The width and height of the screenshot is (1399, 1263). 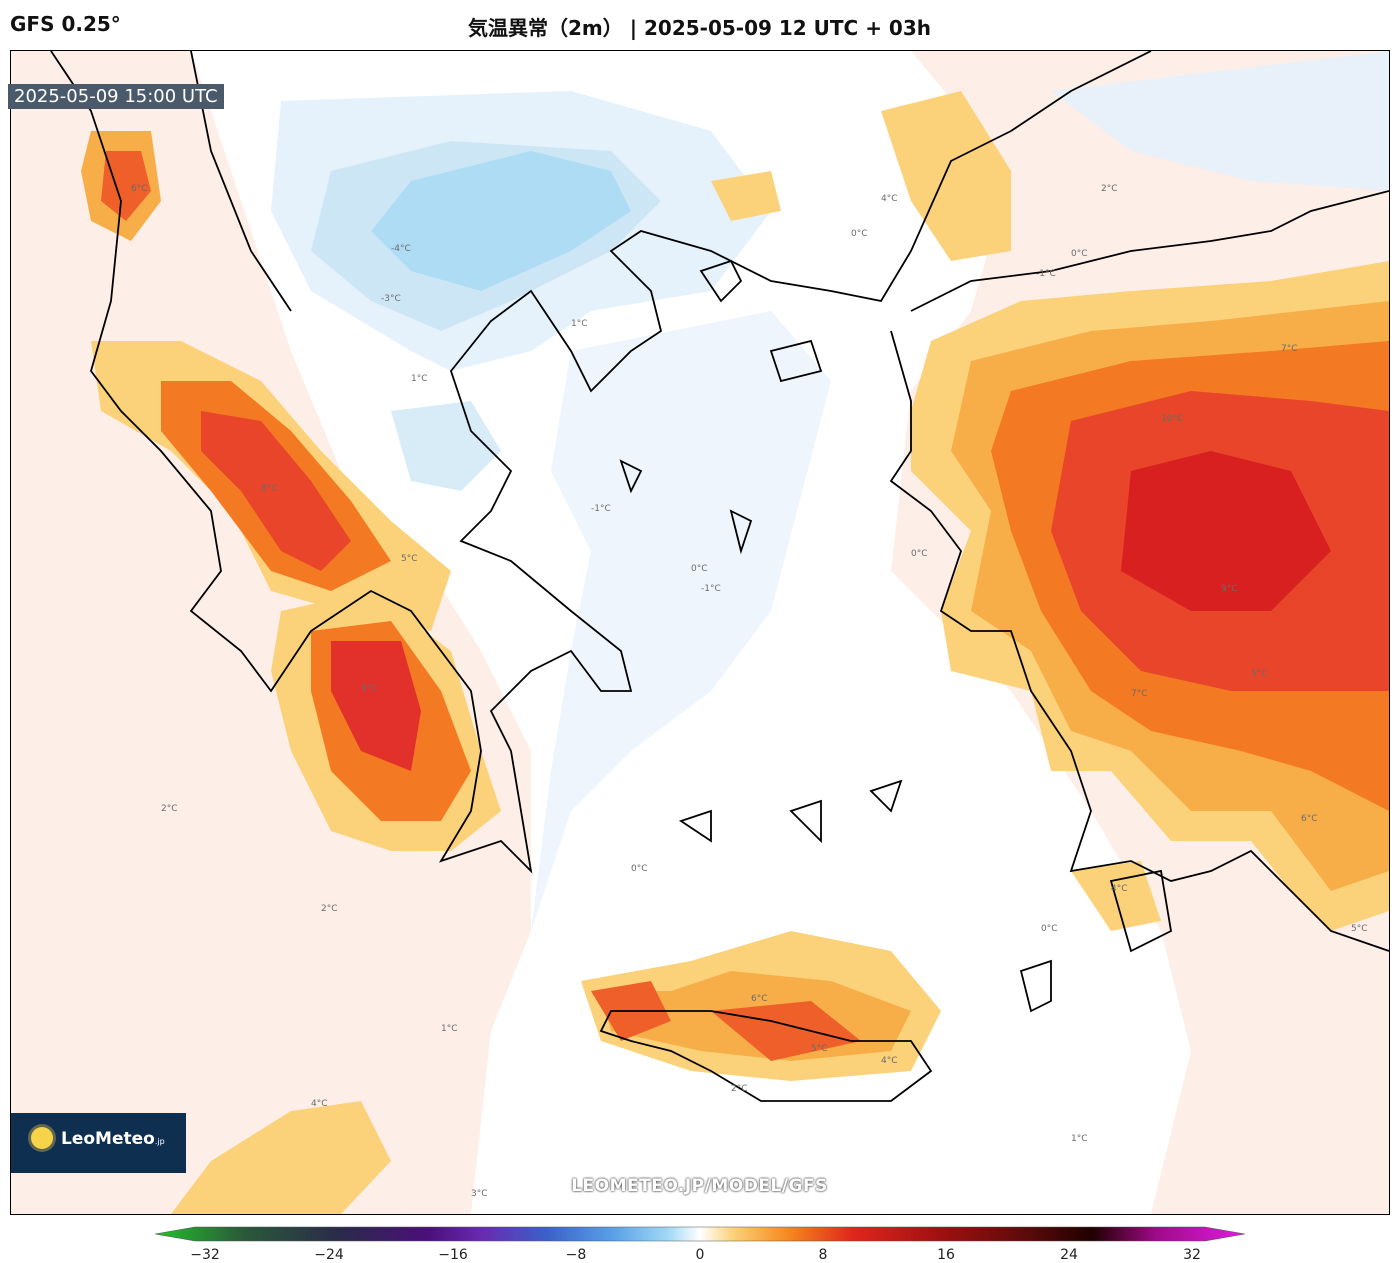 What do you see at coordinates (116, 96) in the screenshot?
I see `valid-time-badge: 2025-05-09 15:00 UTC` at bounding box center [116, 96].